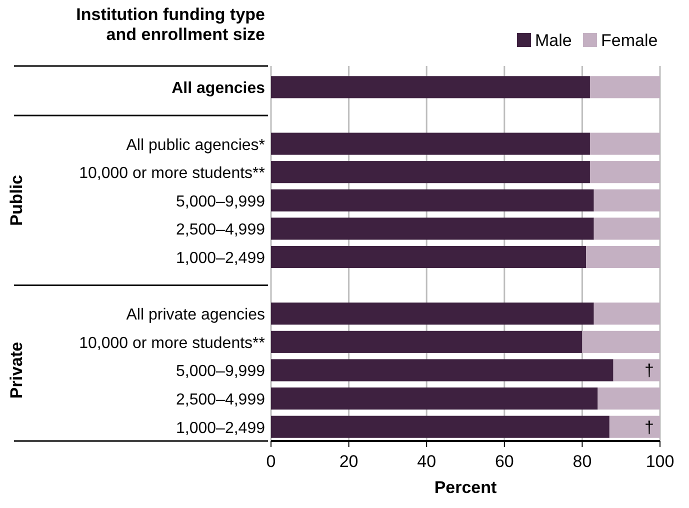  I want to click on legend-label: Female, so click(629, 40).